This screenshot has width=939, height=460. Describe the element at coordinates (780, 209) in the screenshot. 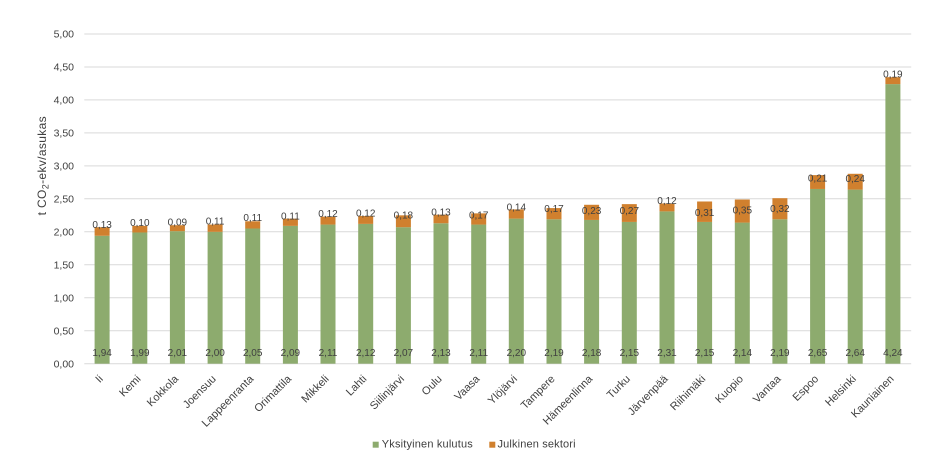

I see `svg-text: 0,32` at that location.